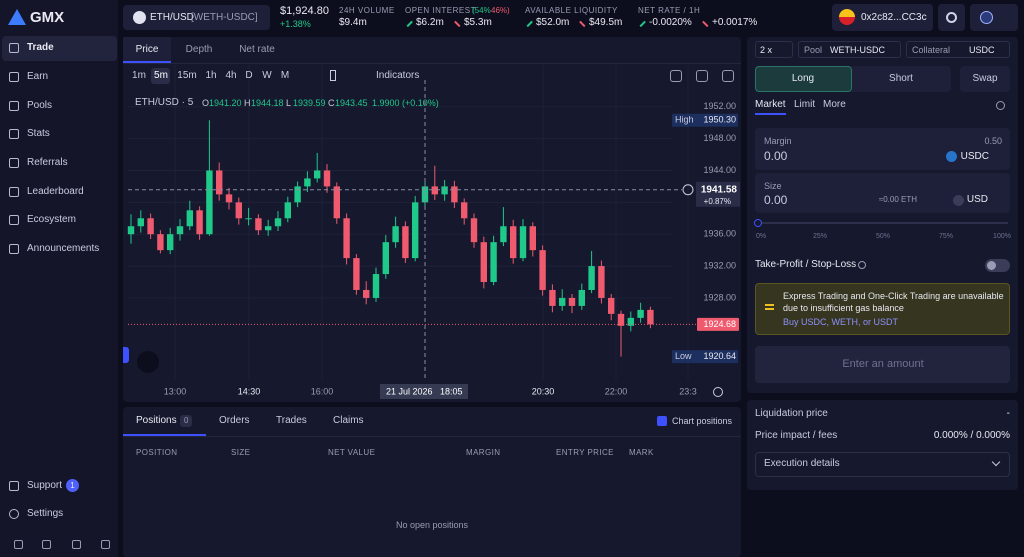 This screenshot has height=557, width=1024. I want to click on liq-value: -, so click(1008, 413).